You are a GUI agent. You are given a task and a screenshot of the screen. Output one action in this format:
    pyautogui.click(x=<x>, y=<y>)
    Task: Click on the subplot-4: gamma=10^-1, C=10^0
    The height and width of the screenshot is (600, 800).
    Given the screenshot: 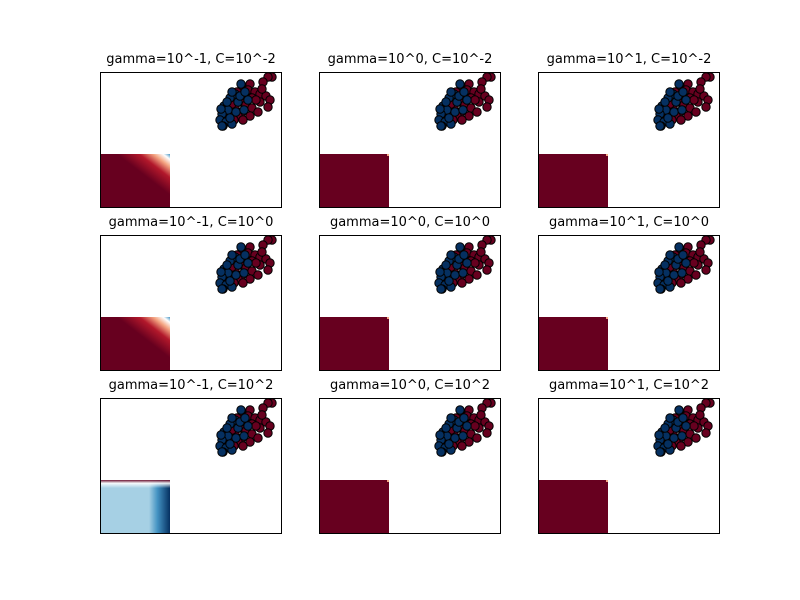 What is the action you would take?
    pyautogui.click(x=191, y=293)
    